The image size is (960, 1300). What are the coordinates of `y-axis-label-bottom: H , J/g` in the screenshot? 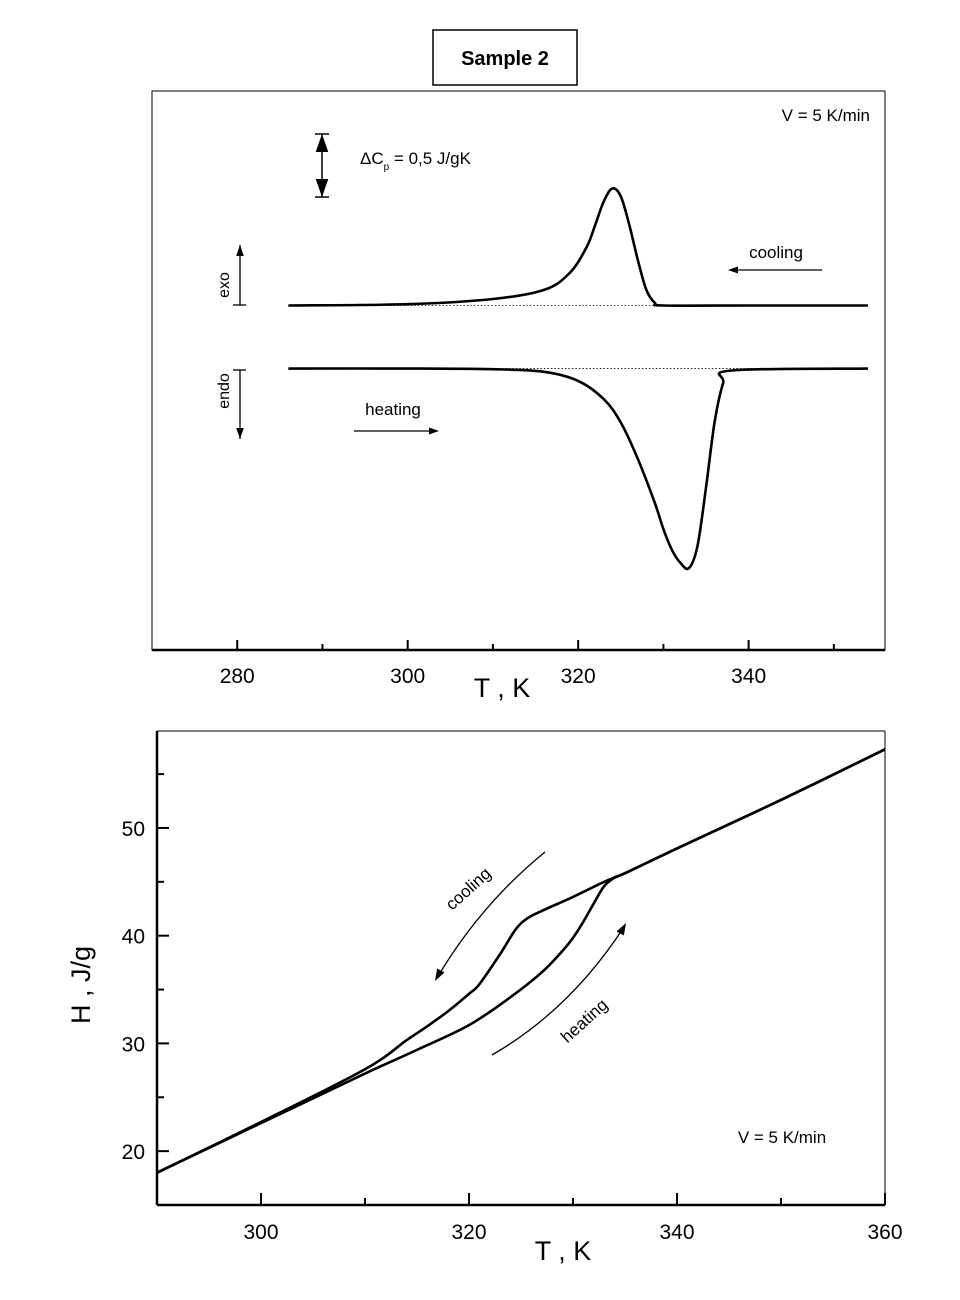 It's located at (81, 985).